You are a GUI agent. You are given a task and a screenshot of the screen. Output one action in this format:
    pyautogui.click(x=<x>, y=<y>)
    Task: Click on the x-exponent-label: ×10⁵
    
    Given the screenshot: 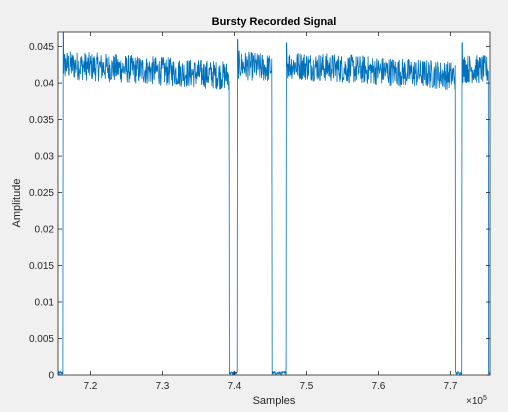 What is the action you would take?
    pyautogui.click(x=476, y=401)
    